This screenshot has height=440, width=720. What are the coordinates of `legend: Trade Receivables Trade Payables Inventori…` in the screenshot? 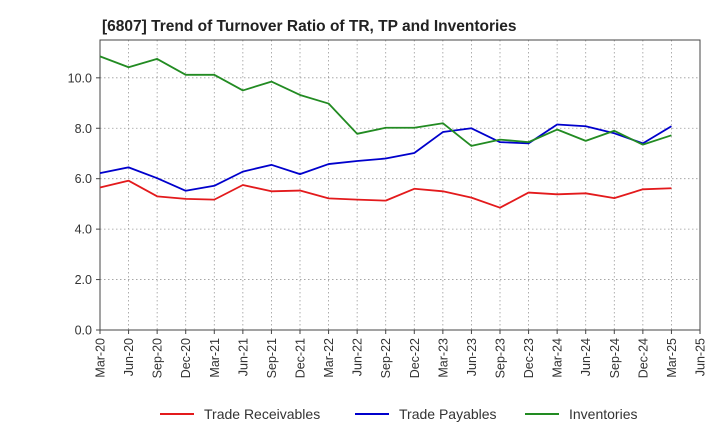 It's located at (398, 414).